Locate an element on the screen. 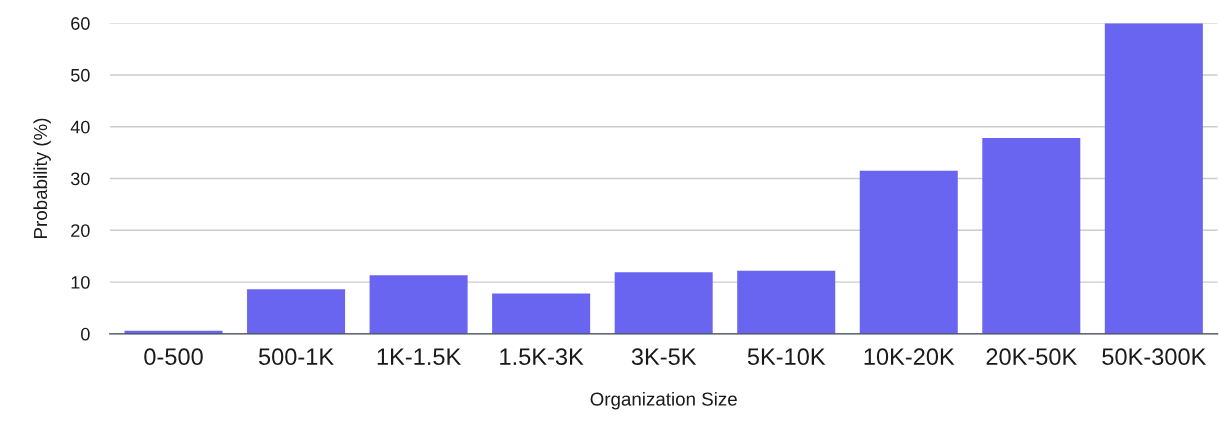 The image size is (1220, 421). y-tick-label: 30 is located at coordinates (80, 179).